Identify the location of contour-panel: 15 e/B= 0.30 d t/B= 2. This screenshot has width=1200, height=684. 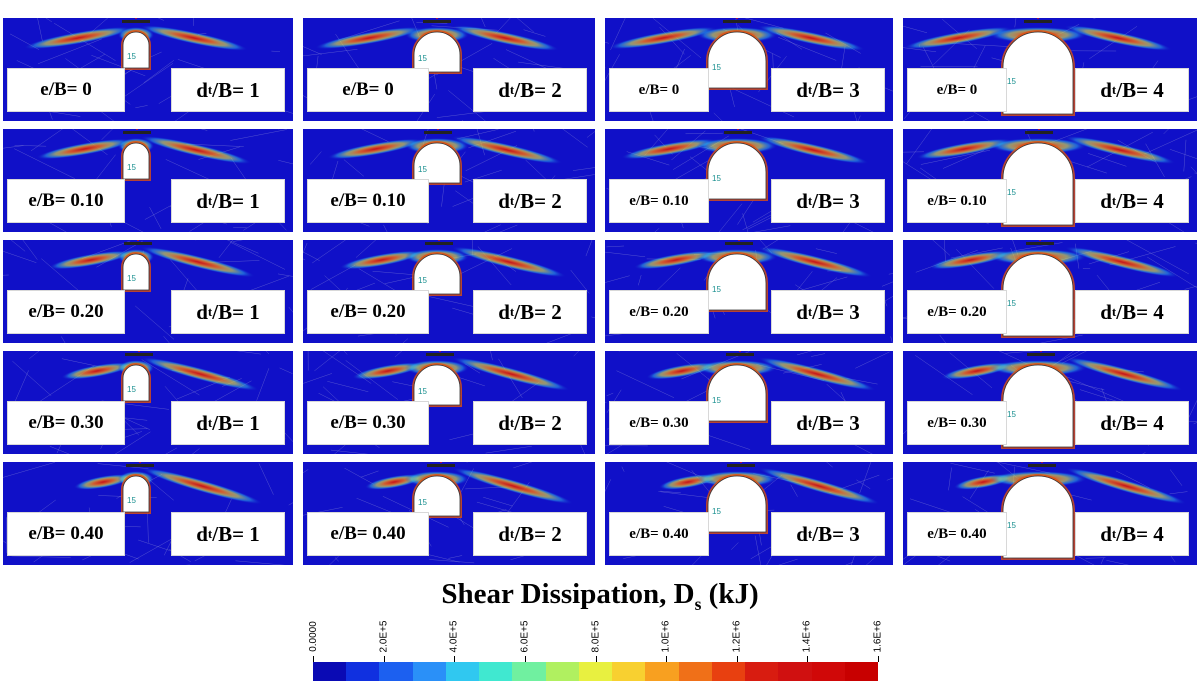
(449, 402).